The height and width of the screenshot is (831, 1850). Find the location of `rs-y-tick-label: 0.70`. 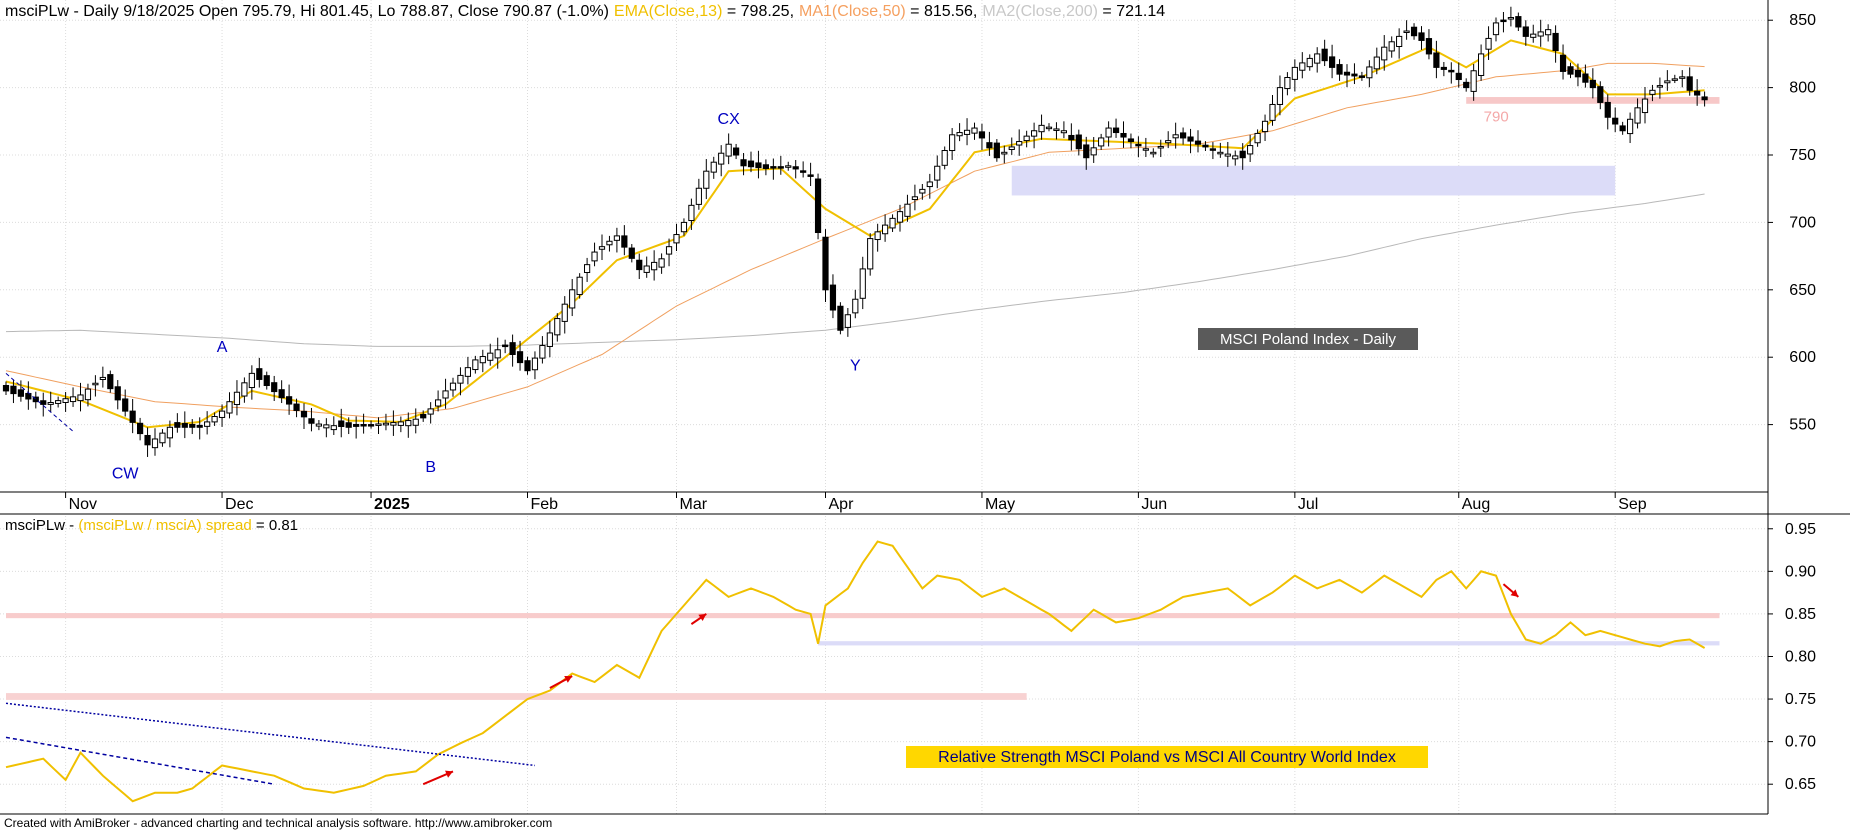

rs-y-tick-label: 0.70 is located at coordinates (1800, 742).